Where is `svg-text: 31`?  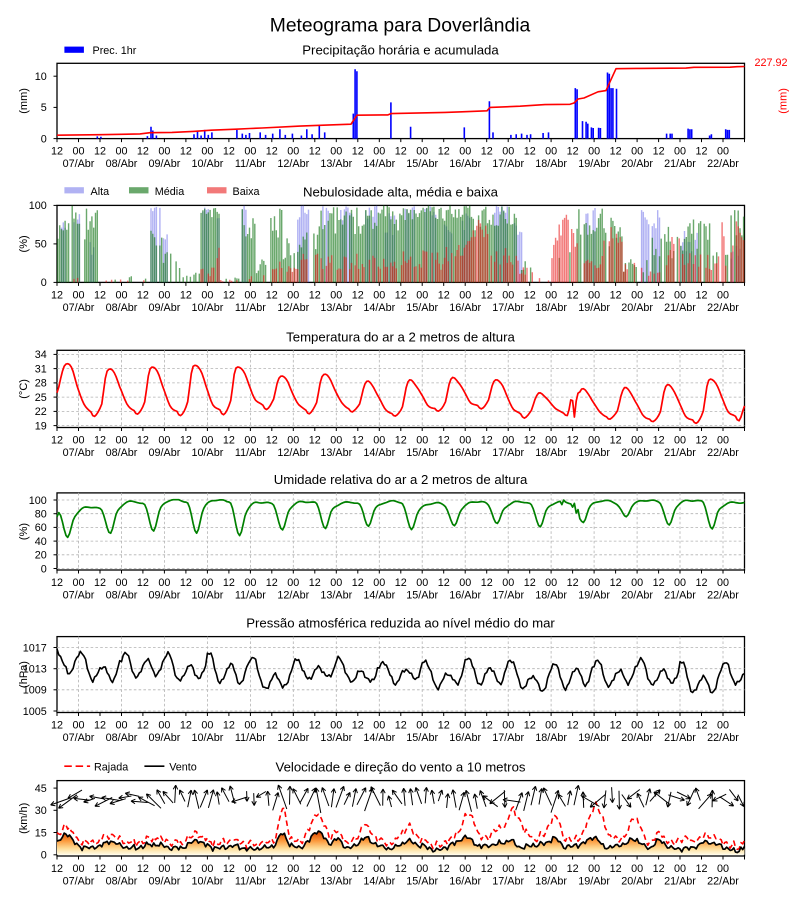 svg-text: 31 is located at coordinates (41, 369).